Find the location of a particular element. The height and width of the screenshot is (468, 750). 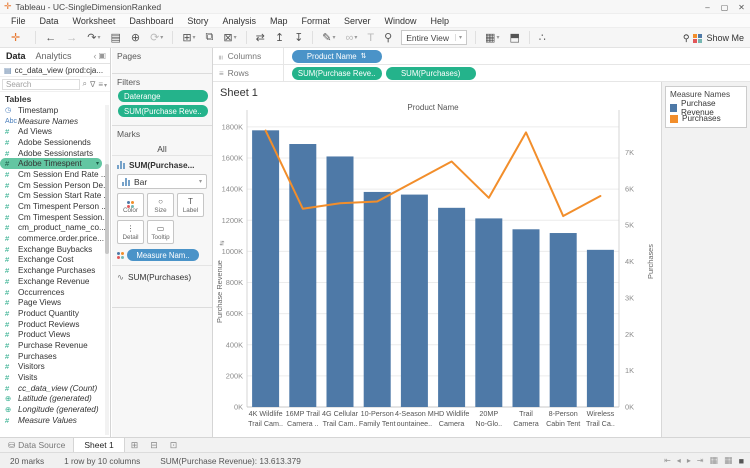

field-adobe-sessionends: # Adobe Sessionends is located at coordinates (53, 142).